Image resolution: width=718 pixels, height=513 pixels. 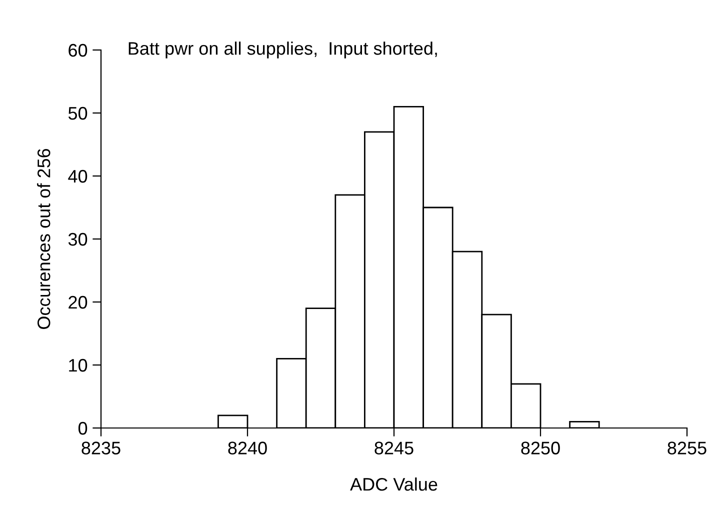 I want to click on x-tick-label: 8250, so click(x=540, y=448).